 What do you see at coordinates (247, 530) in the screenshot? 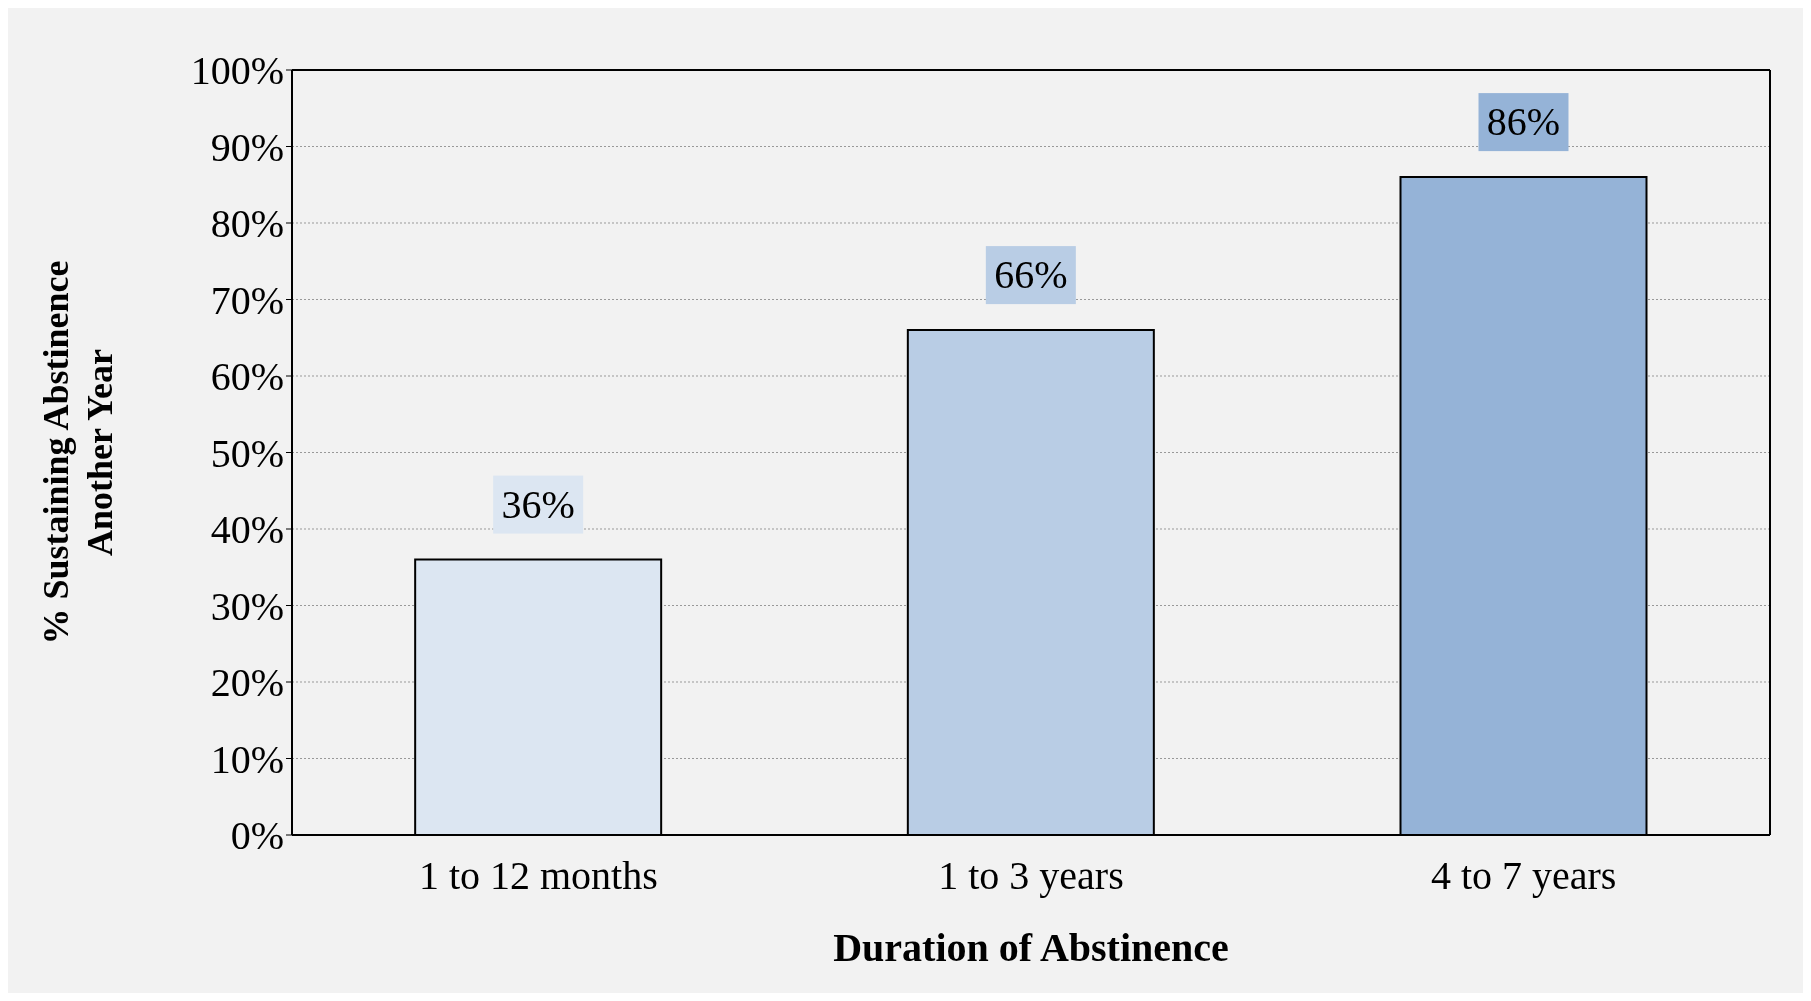
I see `y-tick-label: 40%` at bounding box center [247, 530].